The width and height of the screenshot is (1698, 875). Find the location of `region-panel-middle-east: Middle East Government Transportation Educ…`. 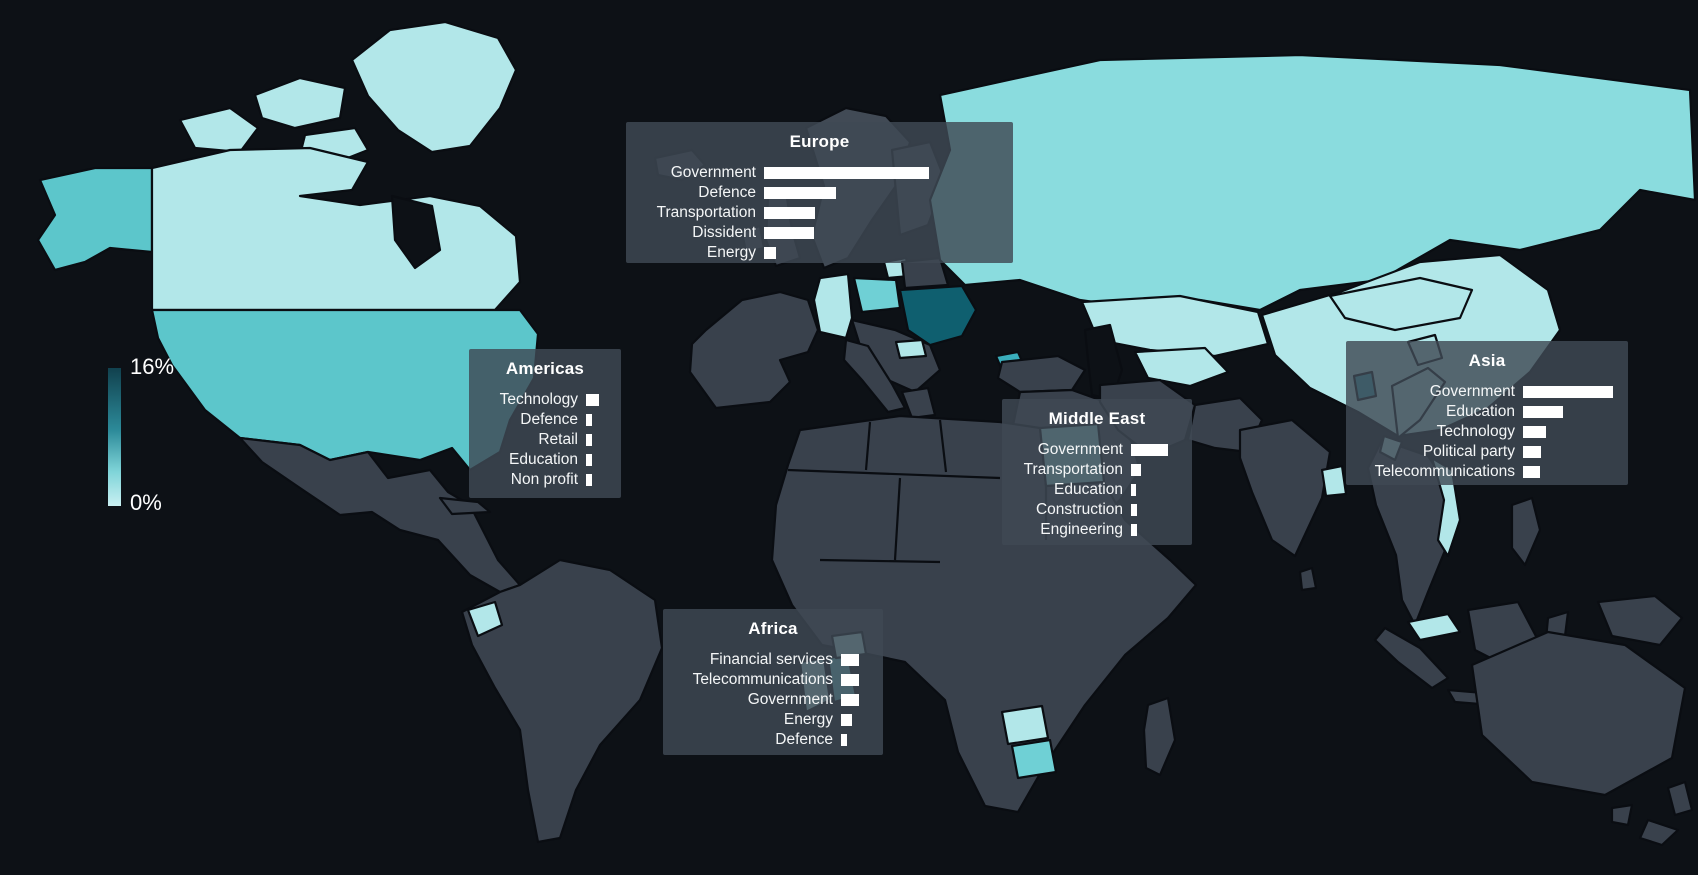

region-panel-middle-east: Middle East Government Transportation Educ… is located at coordinates (1097, 472).